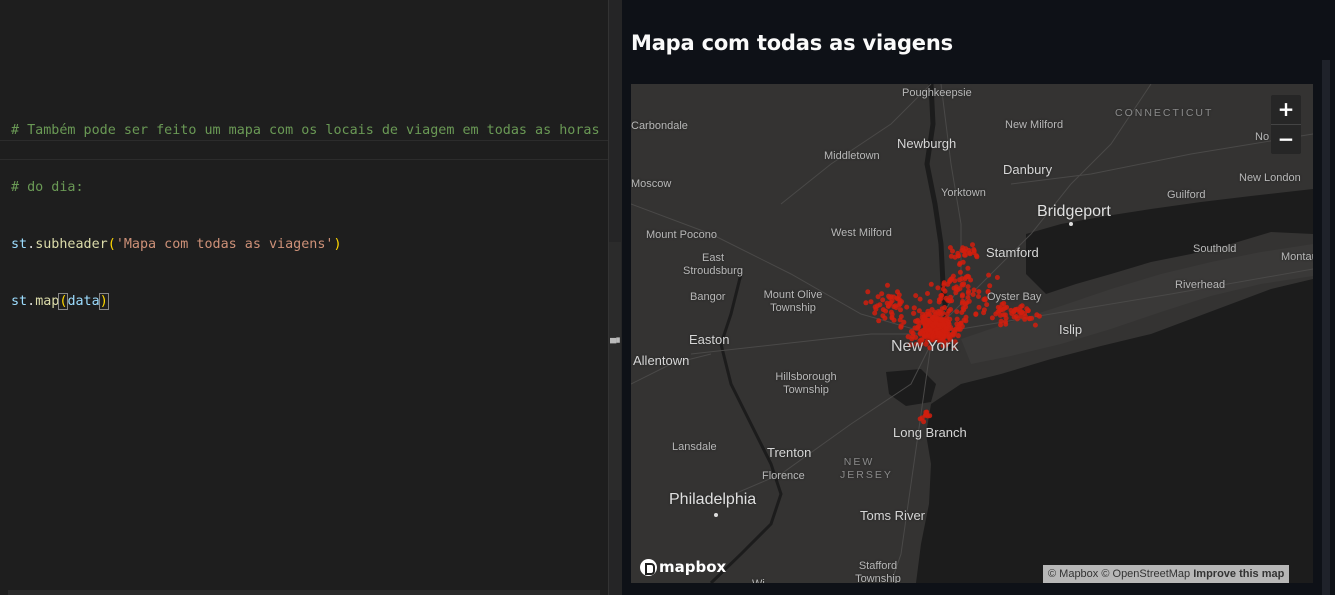  I want to click on label-southold: Southold, so click(1215, 249).